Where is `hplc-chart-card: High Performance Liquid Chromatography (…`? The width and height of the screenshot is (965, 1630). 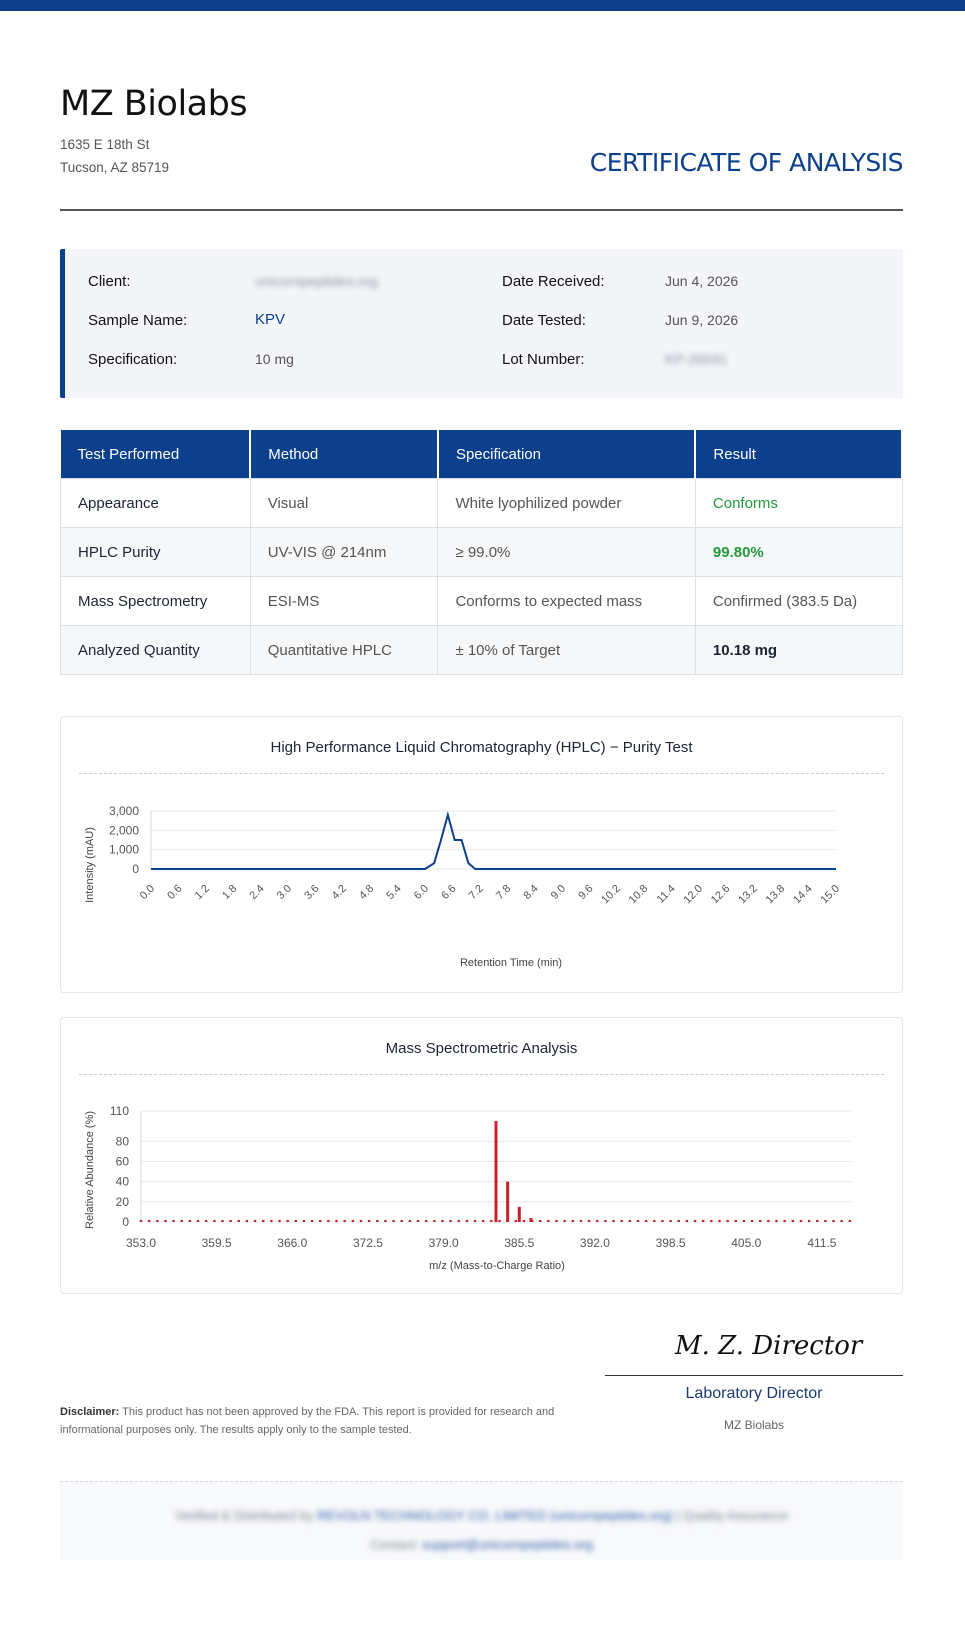 hplc-chart-card: High Performance Liquid Chromatography (… is located at coordinates (481, 854).